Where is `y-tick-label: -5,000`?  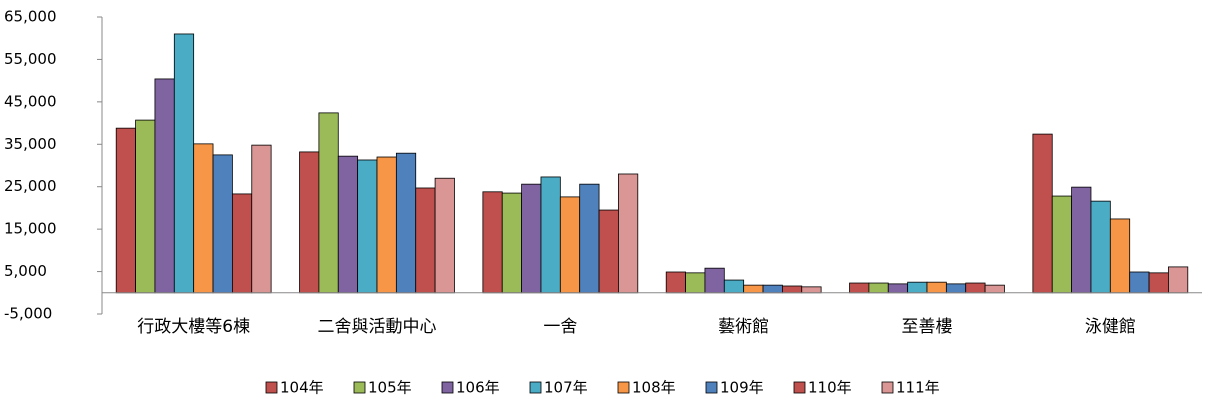
y-tick-label: -5,000 is located at coordinates (28, 314).